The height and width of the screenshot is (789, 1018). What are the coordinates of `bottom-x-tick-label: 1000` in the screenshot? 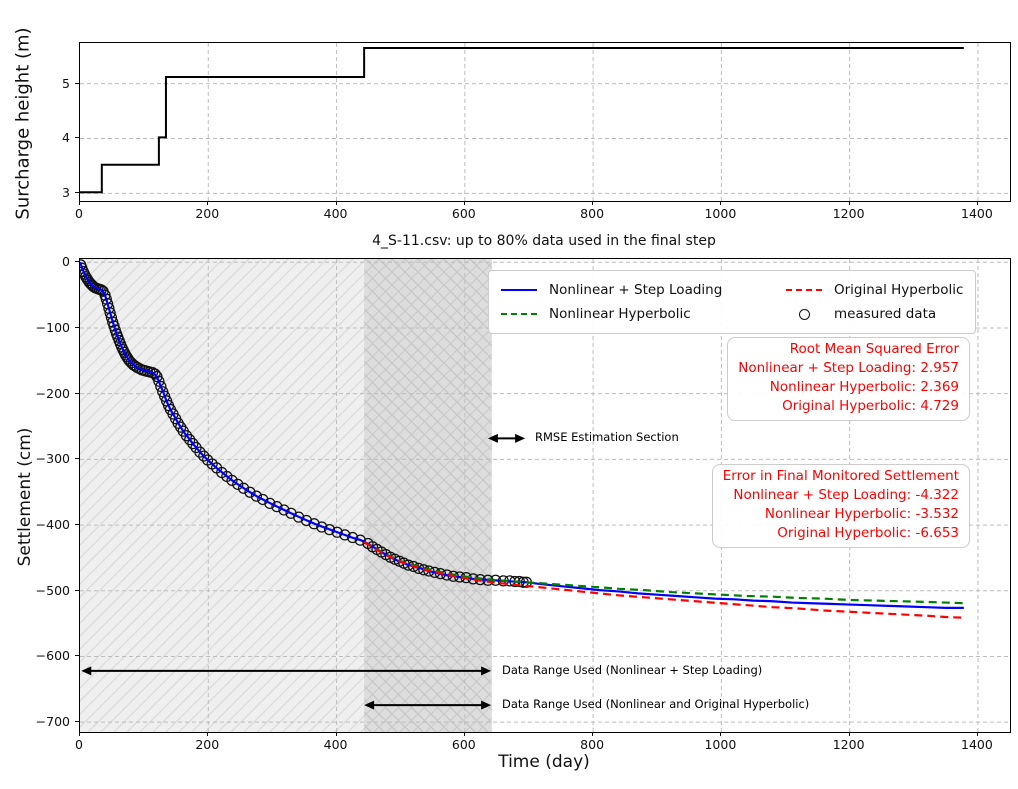 It's located at (720, 744).